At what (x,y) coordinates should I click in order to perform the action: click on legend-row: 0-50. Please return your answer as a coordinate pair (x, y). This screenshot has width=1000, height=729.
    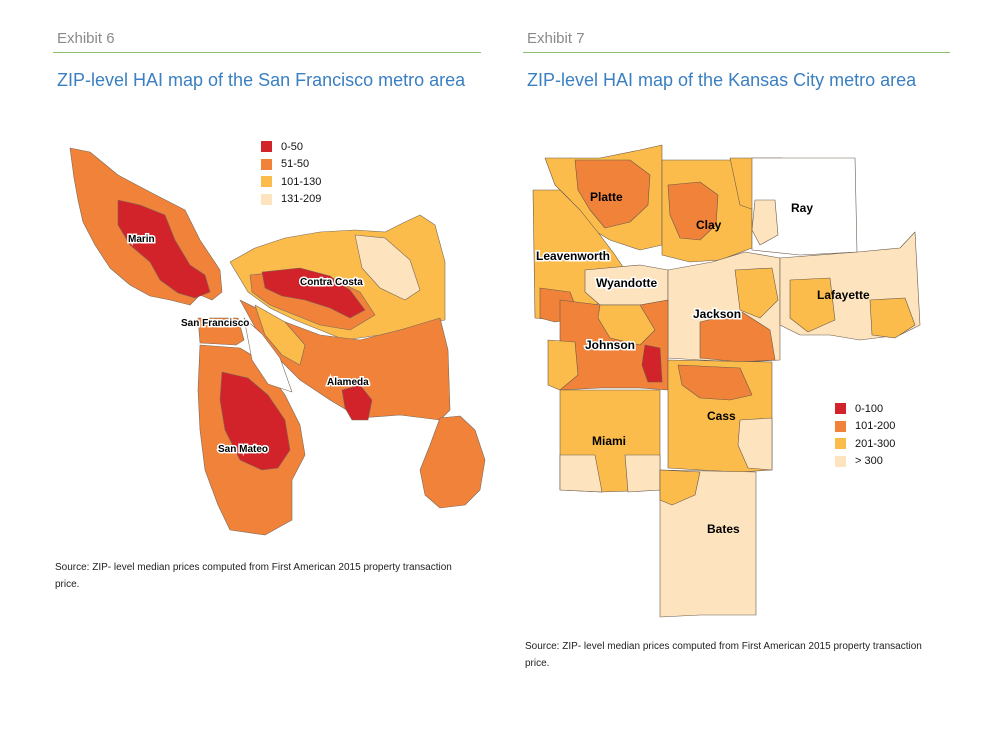
    Looking at the image, I should click on (291, 147).